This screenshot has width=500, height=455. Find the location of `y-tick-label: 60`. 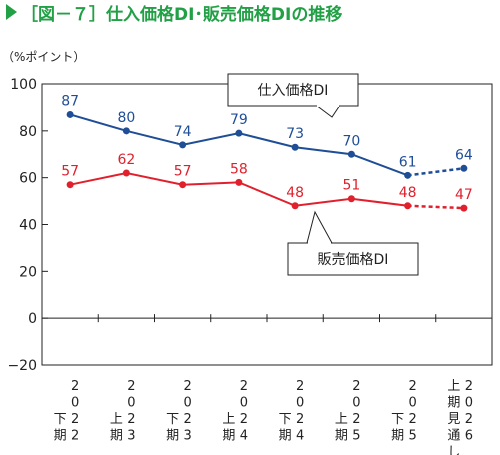

y-tick-label: 60 is located at coordinates (28, 179).